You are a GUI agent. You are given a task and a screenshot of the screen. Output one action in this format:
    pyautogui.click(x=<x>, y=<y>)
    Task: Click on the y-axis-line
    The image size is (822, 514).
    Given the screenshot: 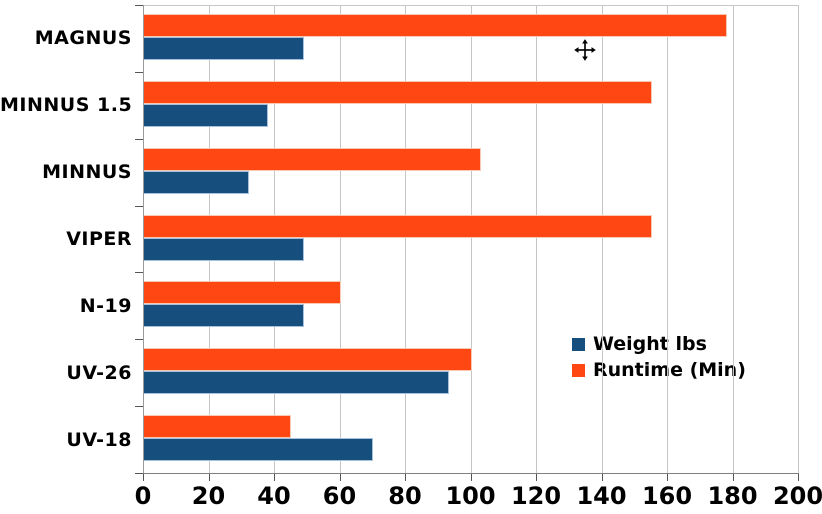 What is the action you would take?
    pyautogui.click(x=143, y=239)
    